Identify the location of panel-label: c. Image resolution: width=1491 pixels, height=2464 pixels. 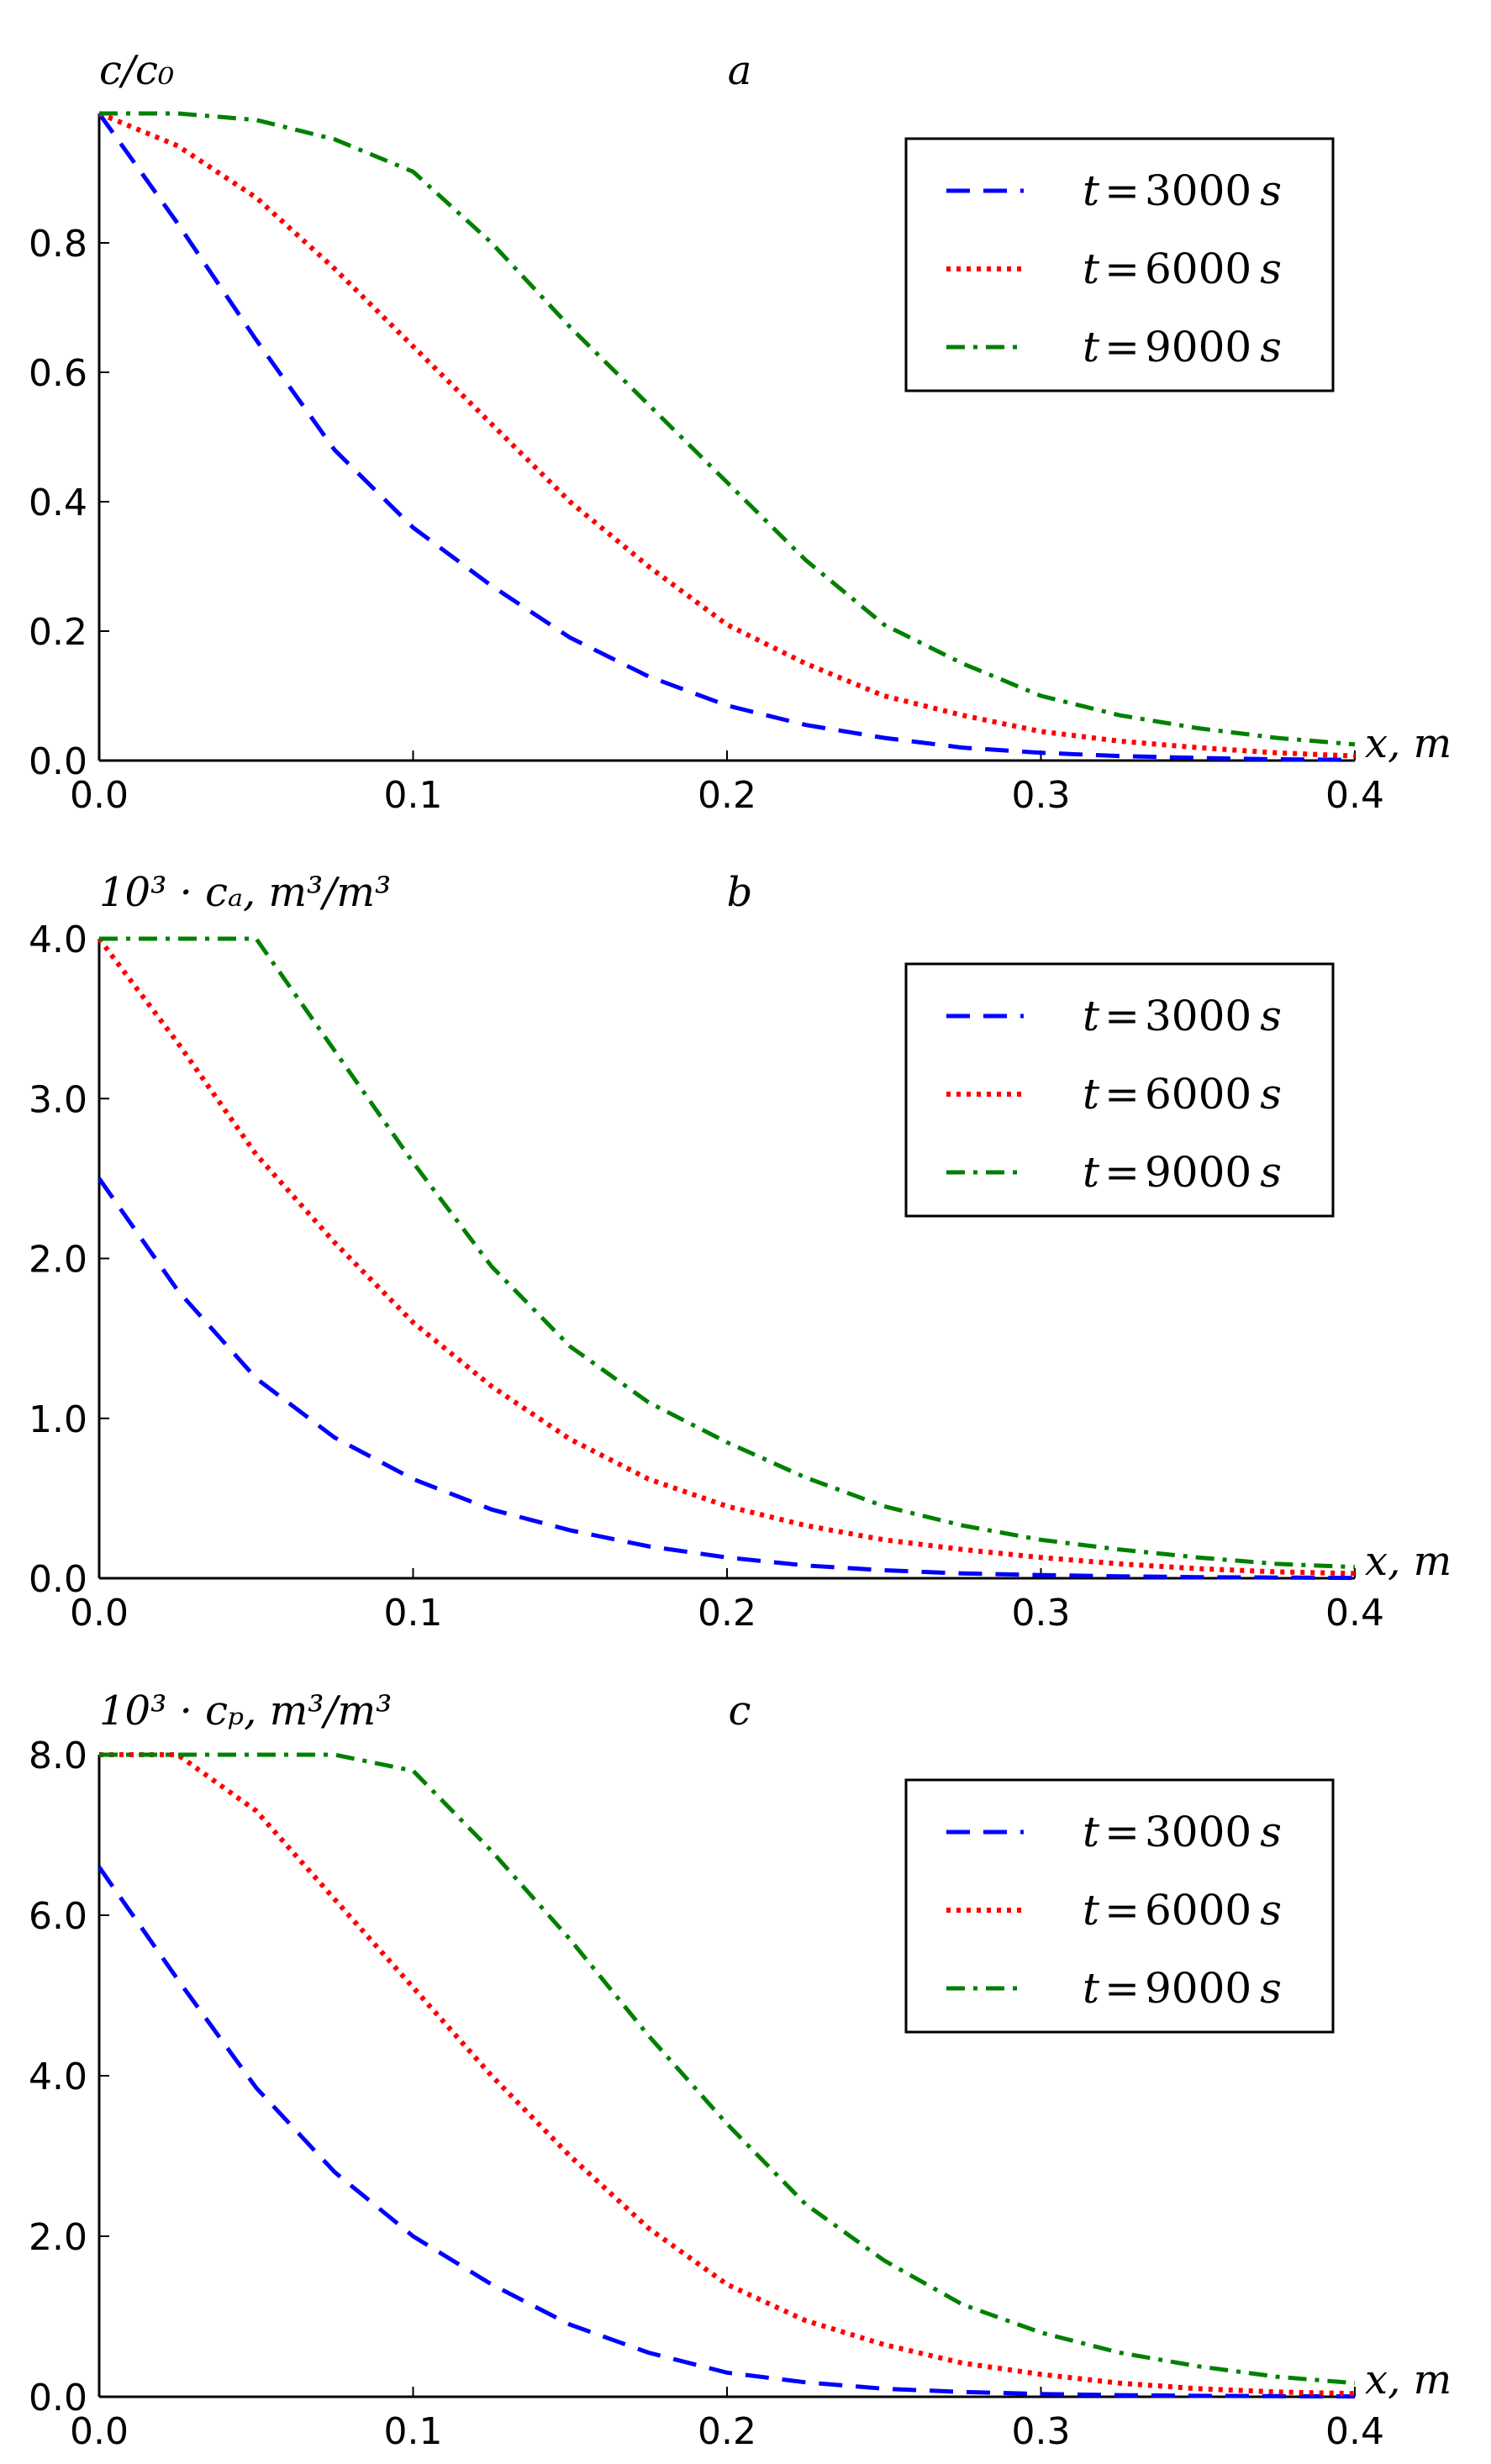
(740, 1711).